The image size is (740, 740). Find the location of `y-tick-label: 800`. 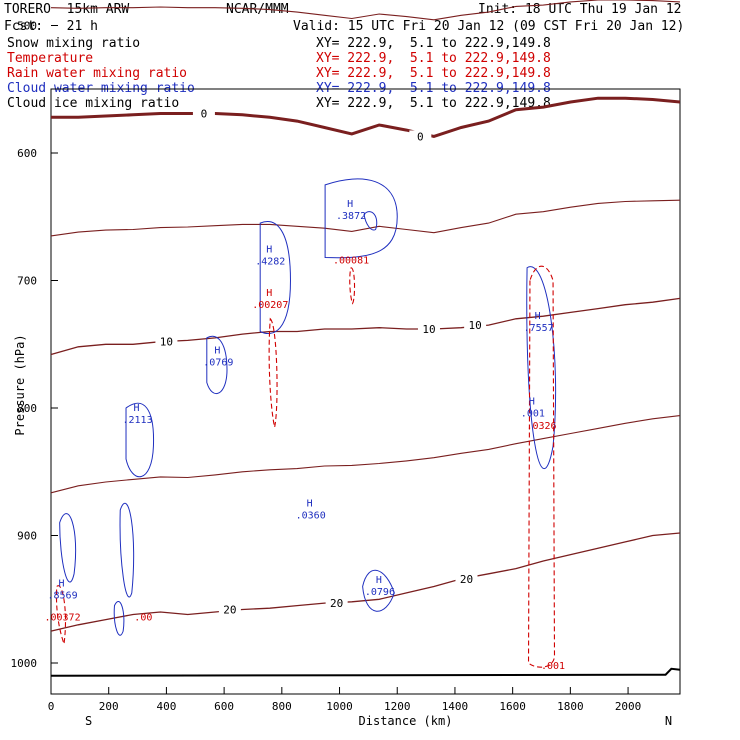

y-tick-label: 800 is located at coordinates (27, 408).